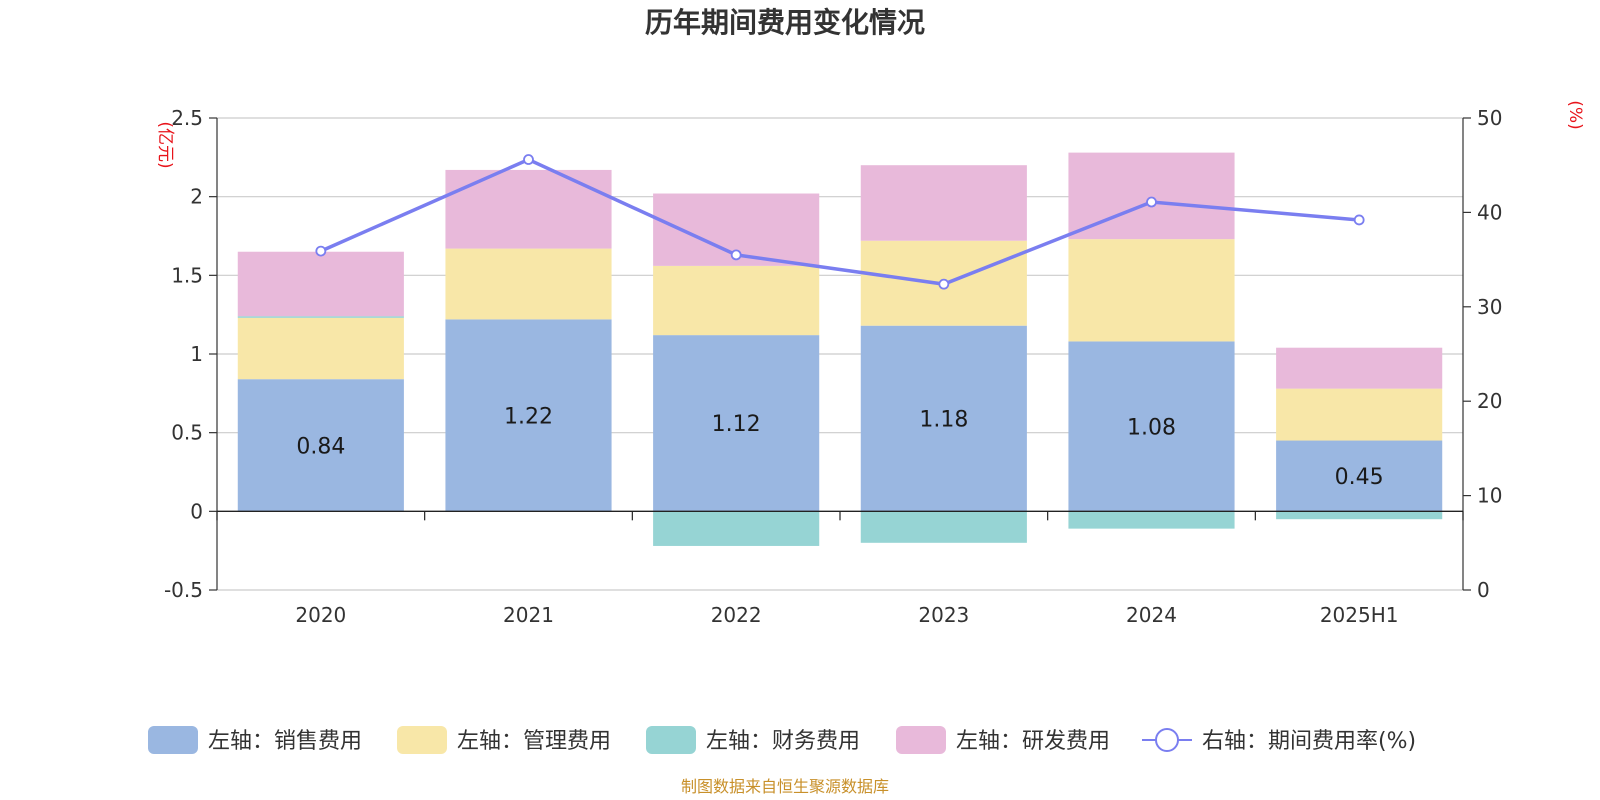 Image resolution: width=1600 pixels, height=800 pixels. What do you see at coordinates (187, 275) in the screenshot?
I see `left-tick-label: 1.5` at bounding box center [187, 275].